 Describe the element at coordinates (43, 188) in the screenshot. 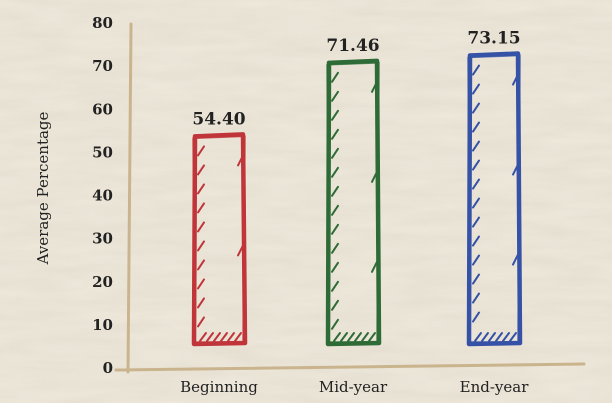

I see `y-axis-label: Average Percentage` at that location.